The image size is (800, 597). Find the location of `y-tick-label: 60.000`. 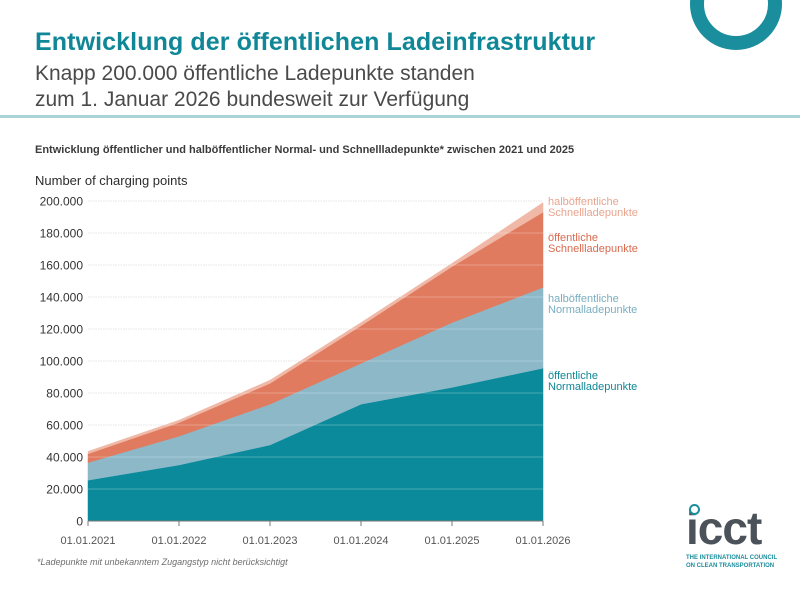

y-tick-label: 60.000 is located at coordinates (64, 426).